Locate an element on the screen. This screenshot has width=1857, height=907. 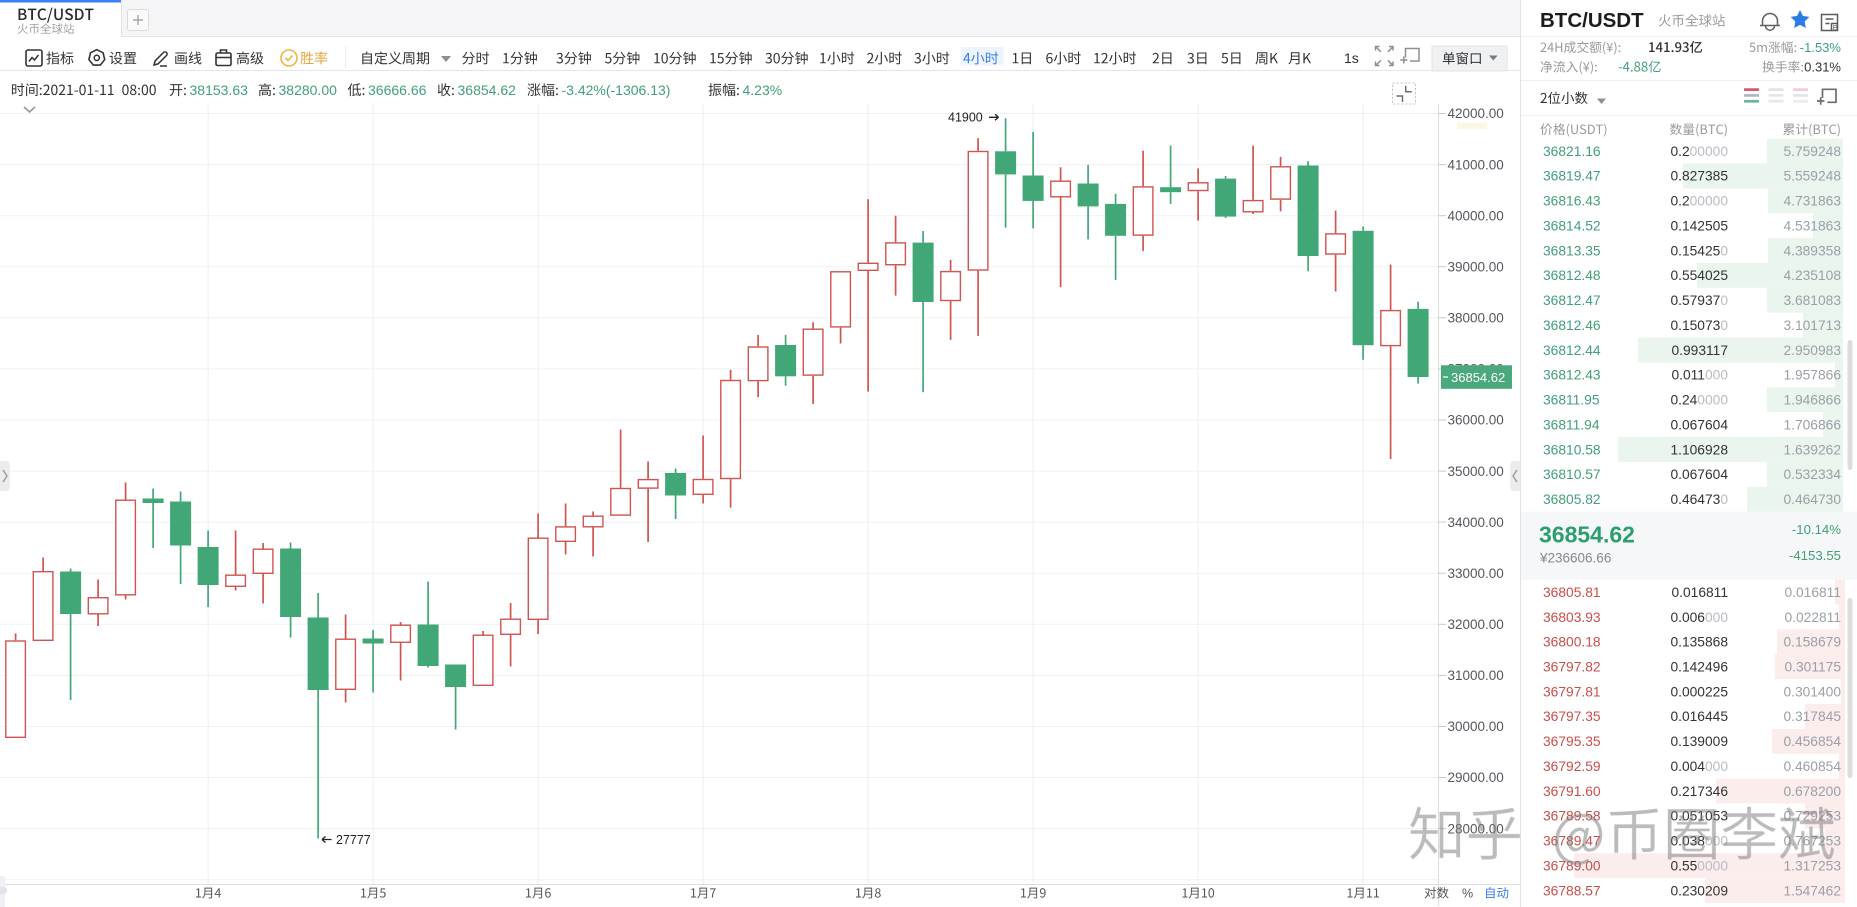
svg-text: 1.106928 is located at coordinates (1699, 449).